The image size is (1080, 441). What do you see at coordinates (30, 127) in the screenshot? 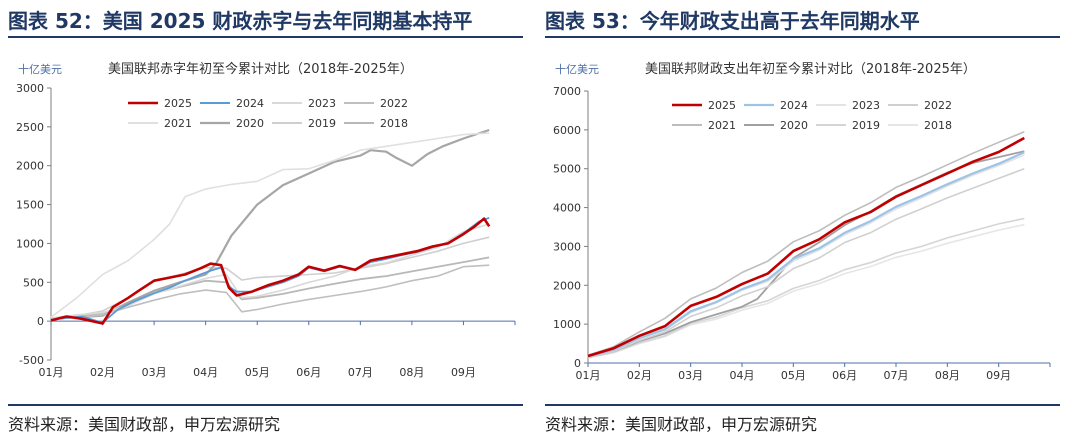
I see `y-tick-label: 2500` at bounding box center [30, 127].